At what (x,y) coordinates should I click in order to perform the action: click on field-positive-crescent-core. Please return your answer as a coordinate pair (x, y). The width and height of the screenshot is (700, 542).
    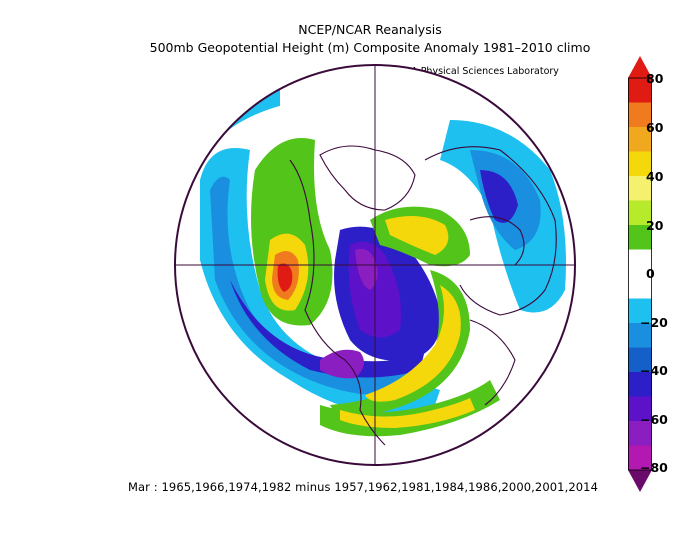
    Looking at the image, I should click on (413, 343).